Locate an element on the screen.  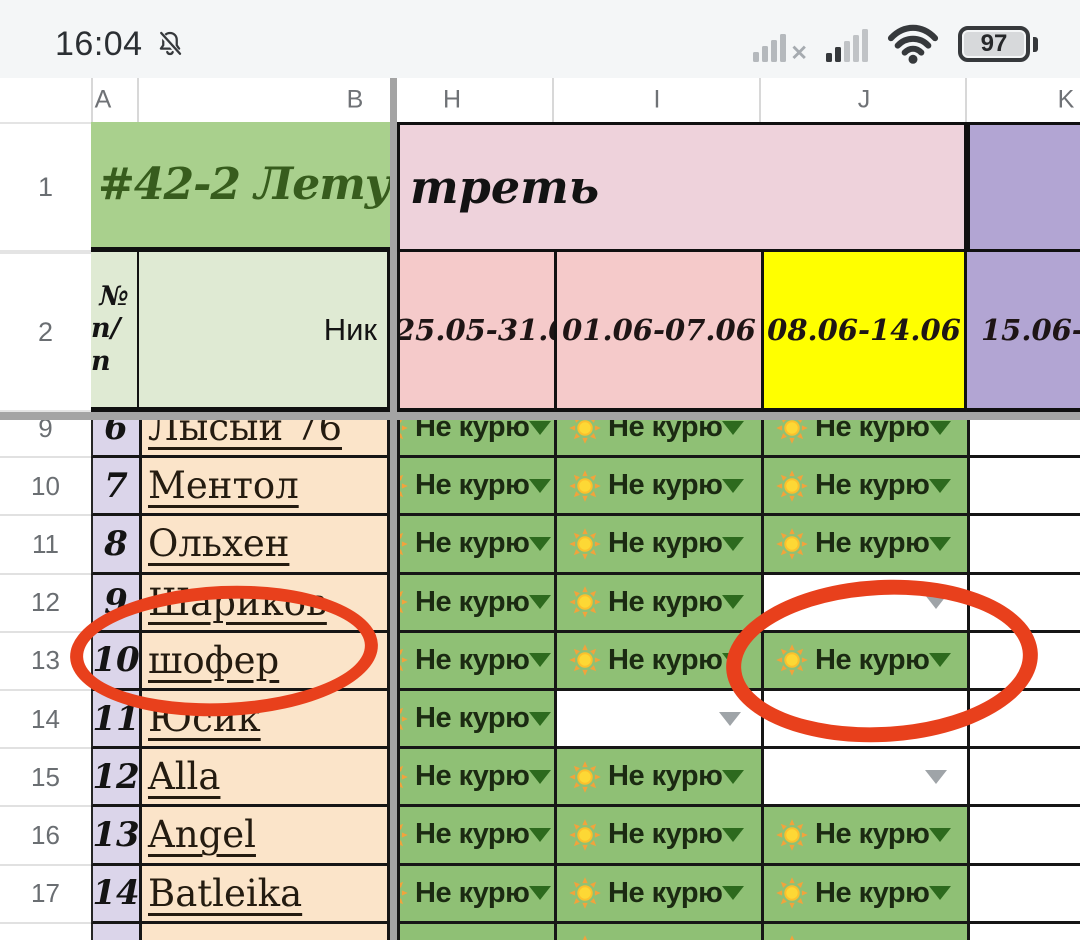
cell-H17-nk: Не курю is located at coordinates (475, 894).